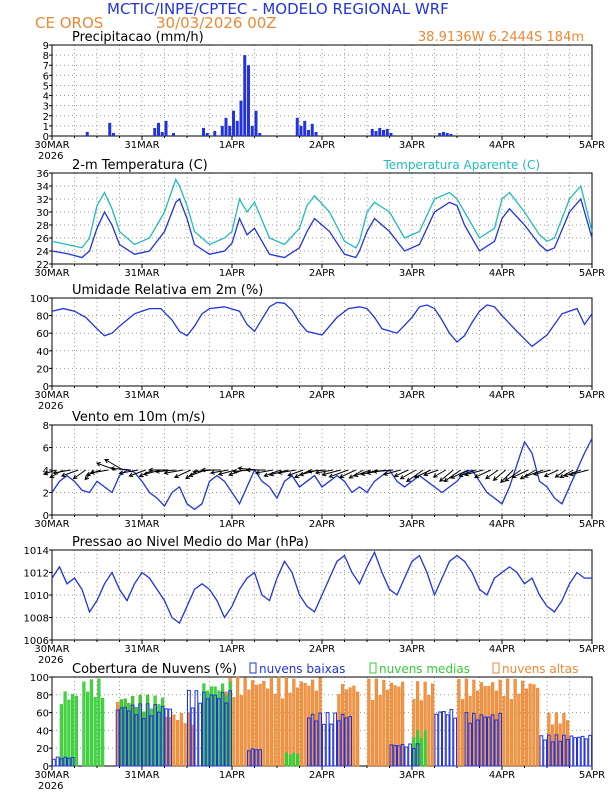 Image resolution: width=612 pixels, height=792 pixels. I want to click on temp-panel, so click(321, 220).